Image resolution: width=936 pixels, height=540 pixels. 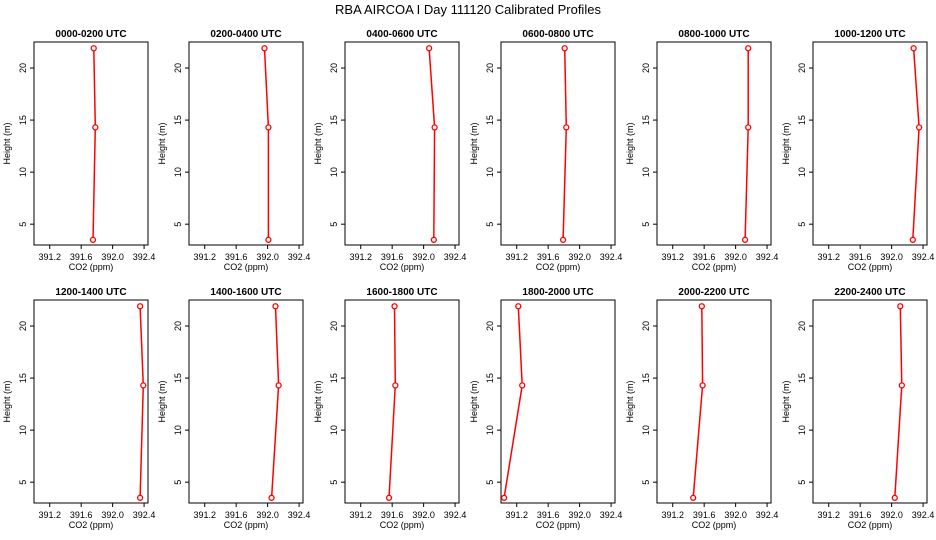 What do you see at coordinates (869, 34) in the screenshot?
I see `panel-title: 1000-1200 UTC` at bounding box center [869, 34].